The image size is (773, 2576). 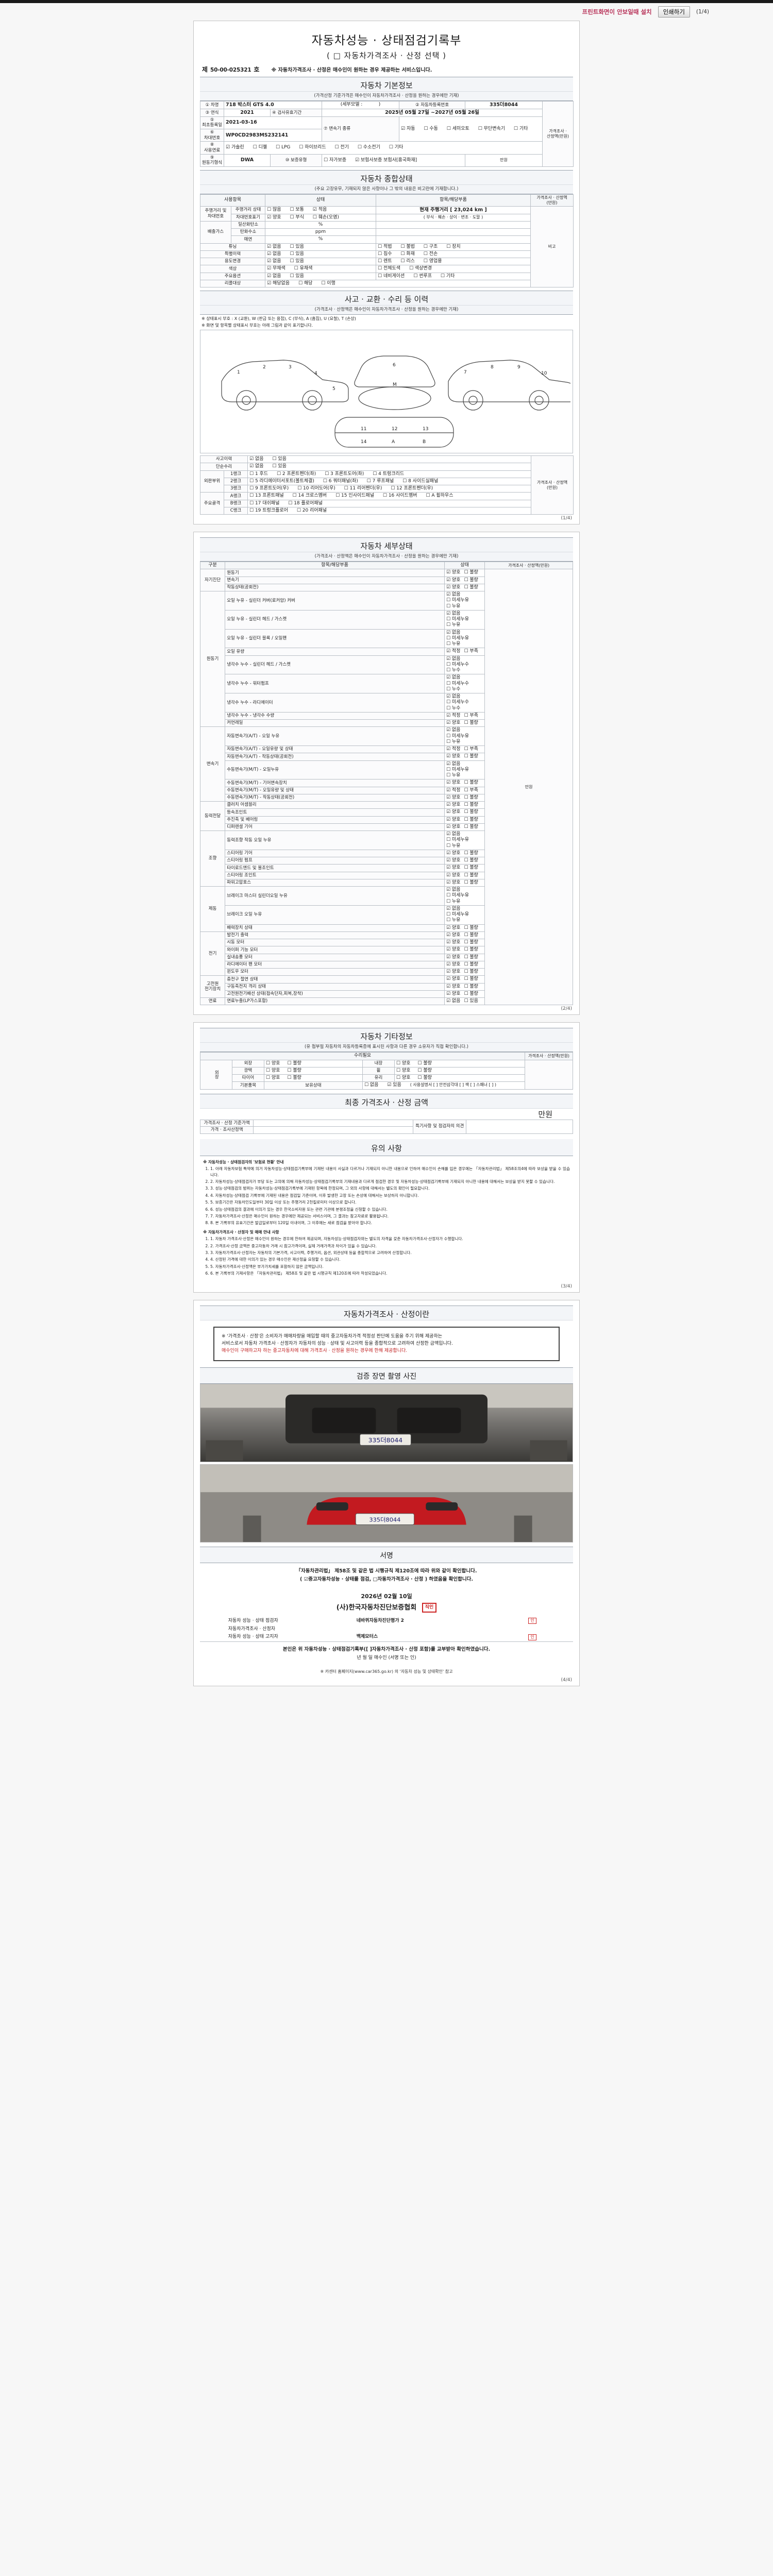 I want to click on trans-opt-etc: ☐ 기타, so click(x=520, y=128).